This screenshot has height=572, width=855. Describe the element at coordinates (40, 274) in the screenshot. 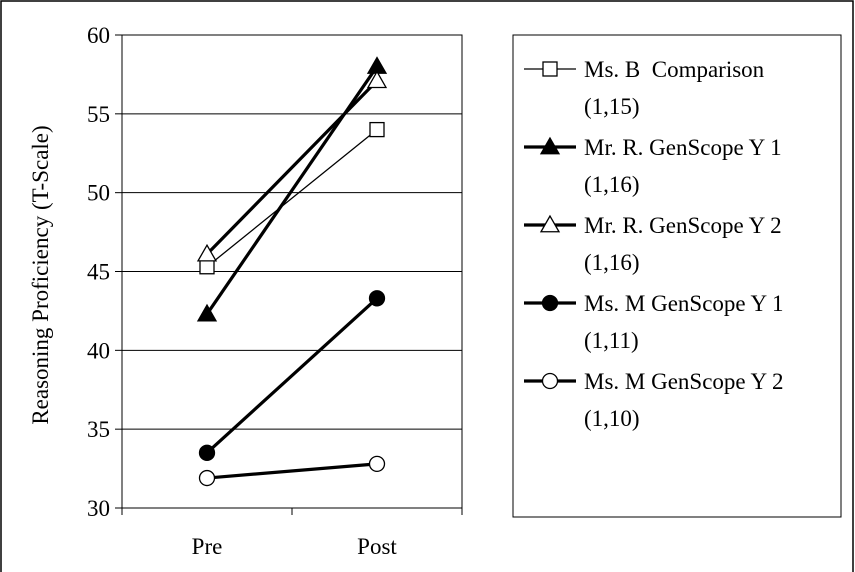

I see `y-axis-label: Reasoning Proficiency (T-Scale)` at that location.